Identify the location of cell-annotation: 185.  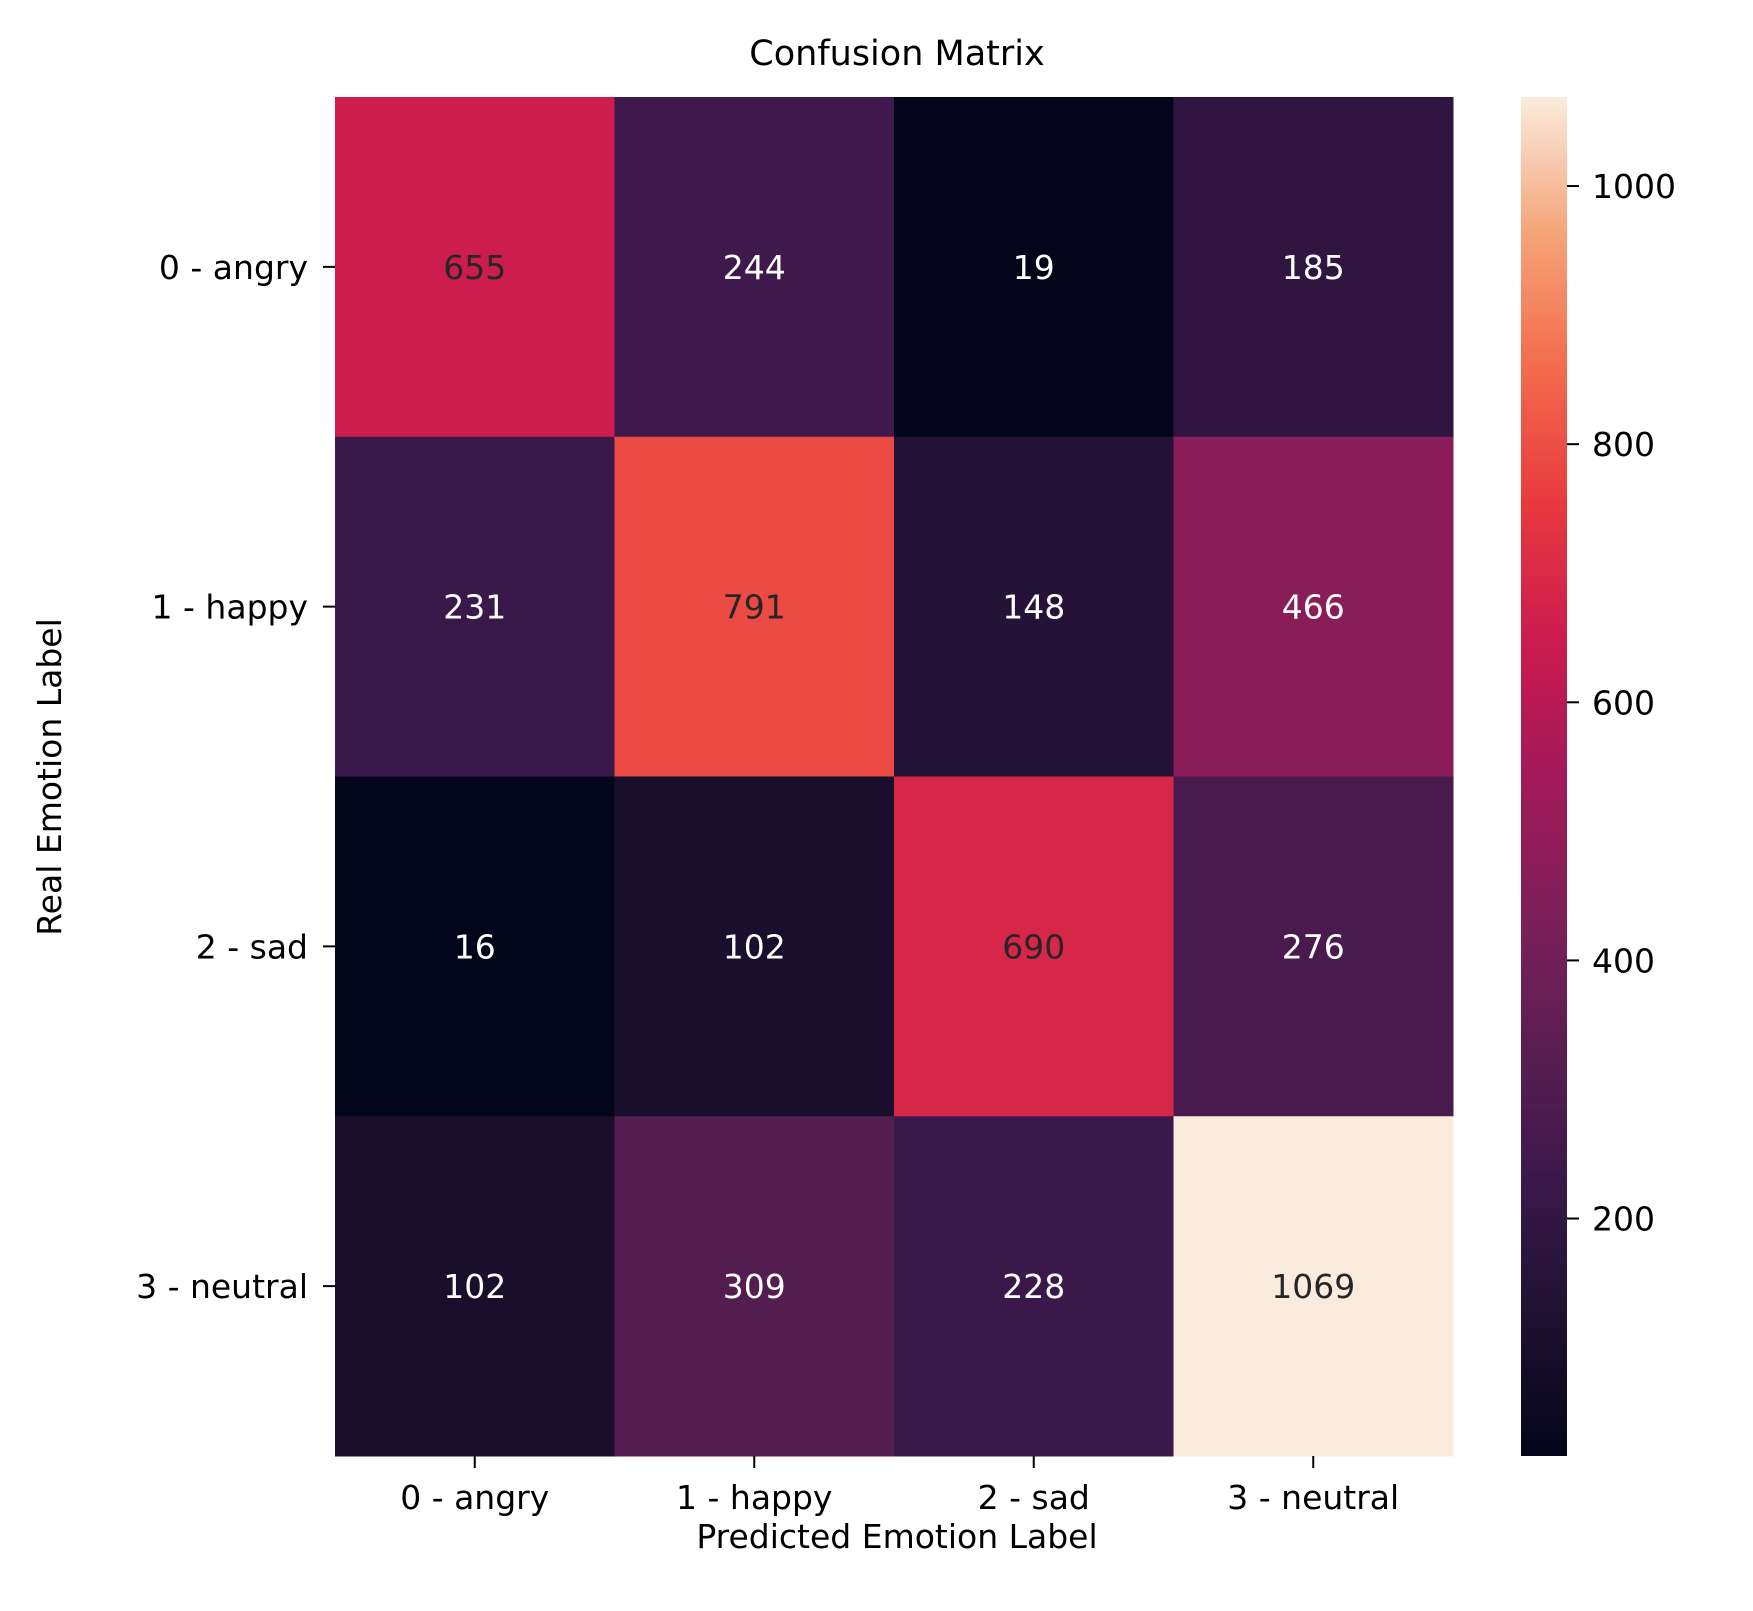
(1313, 267).